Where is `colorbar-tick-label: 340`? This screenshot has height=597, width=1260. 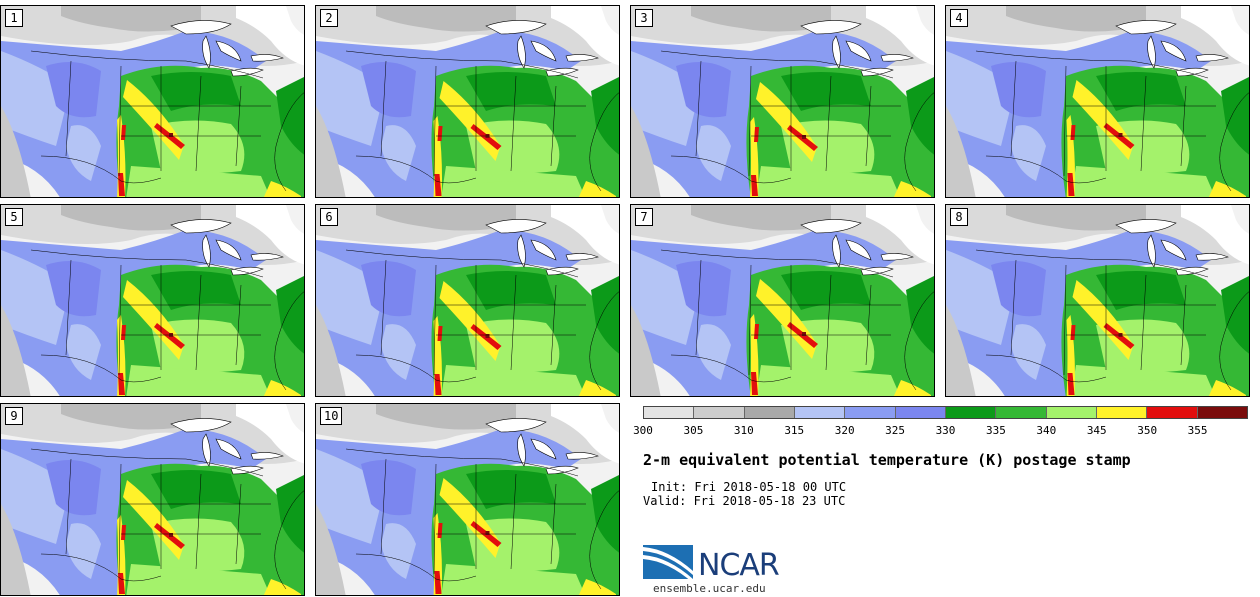
colorbar-tick-label: 340 is located at coordinates (1046, 430).